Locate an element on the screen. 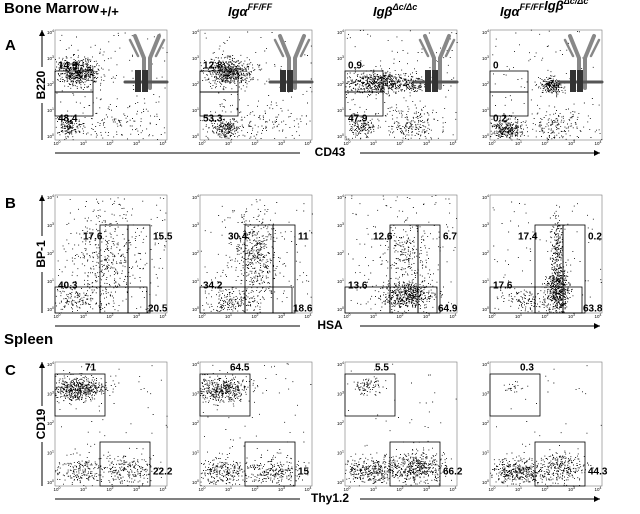  arrowhead is located at coordinates (597, 153).